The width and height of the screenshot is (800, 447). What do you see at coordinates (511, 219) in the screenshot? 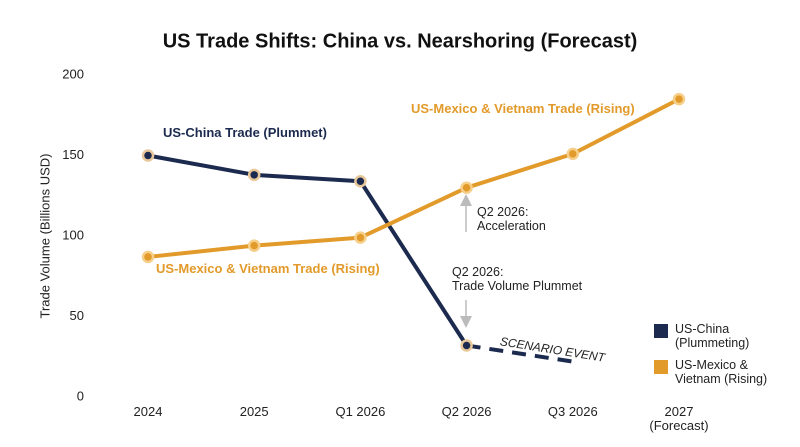
I see `annotation: Q2 2026: Acceleration` at bounding box center [511, 219].